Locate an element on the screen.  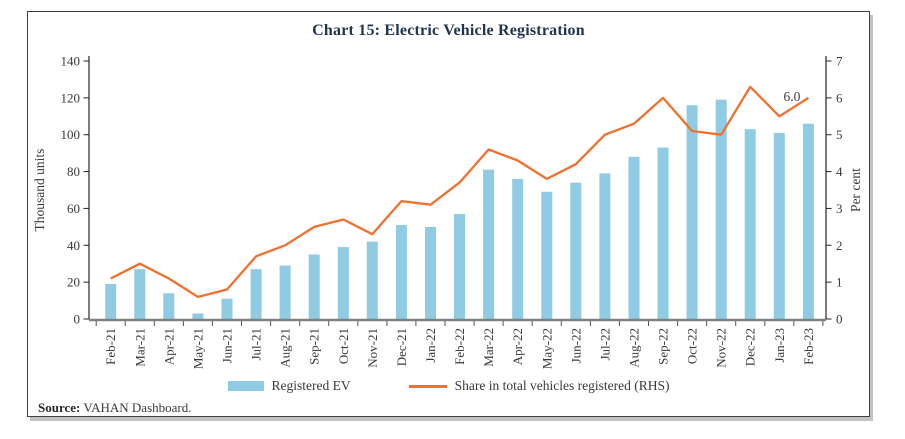
right-tick-label: 5 is located at coordinates (839, 134).